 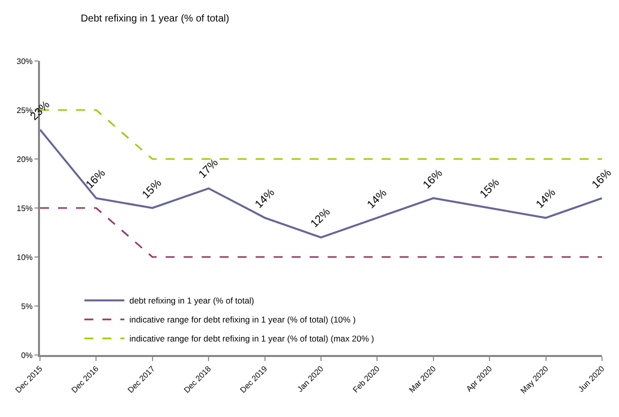 I want to click on y-tick-label: 5%, so click(x=27, y=306).